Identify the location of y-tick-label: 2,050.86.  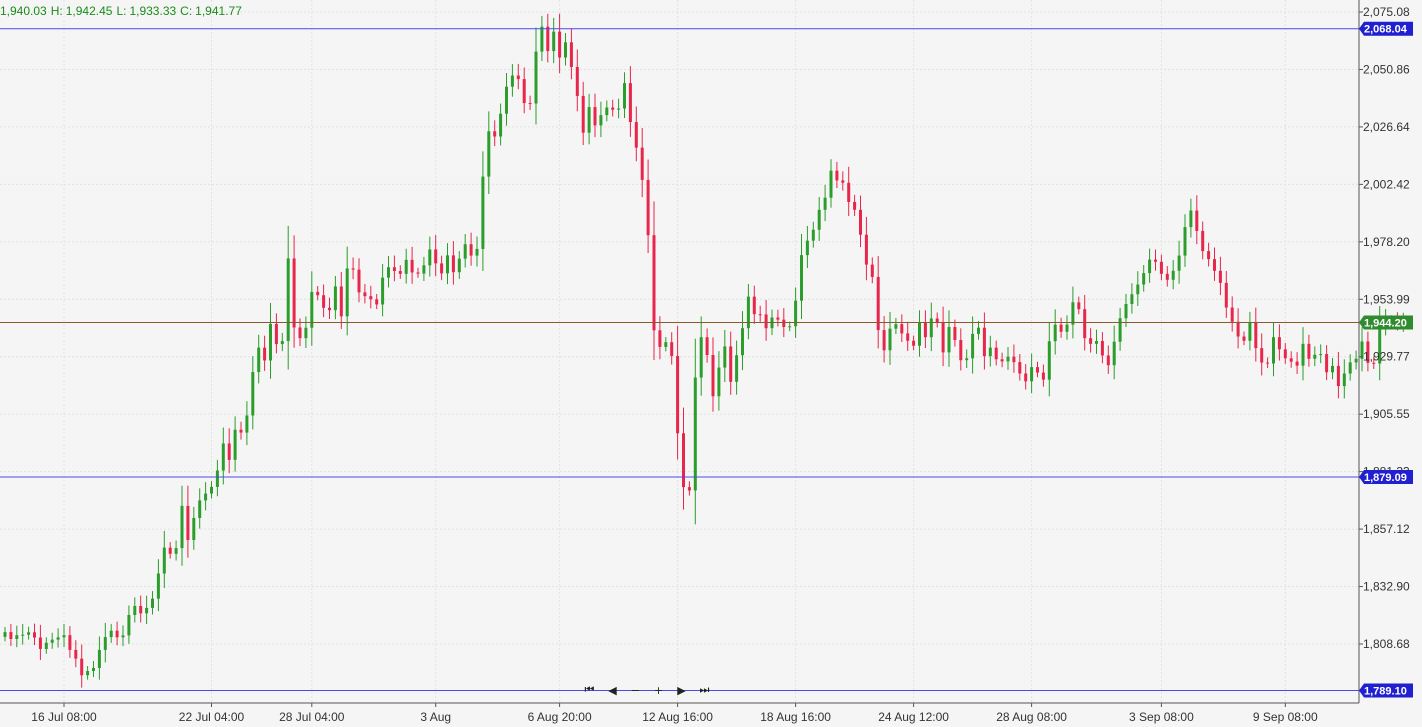
(1386, 69).